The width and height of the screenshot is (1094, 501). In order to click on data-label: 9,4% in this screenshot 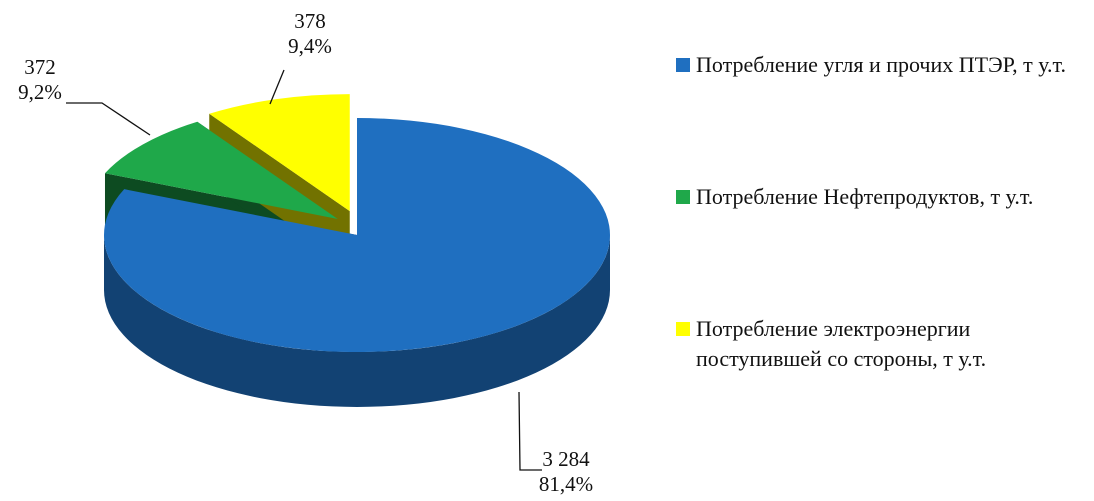, I will do `click(310, 46)`.